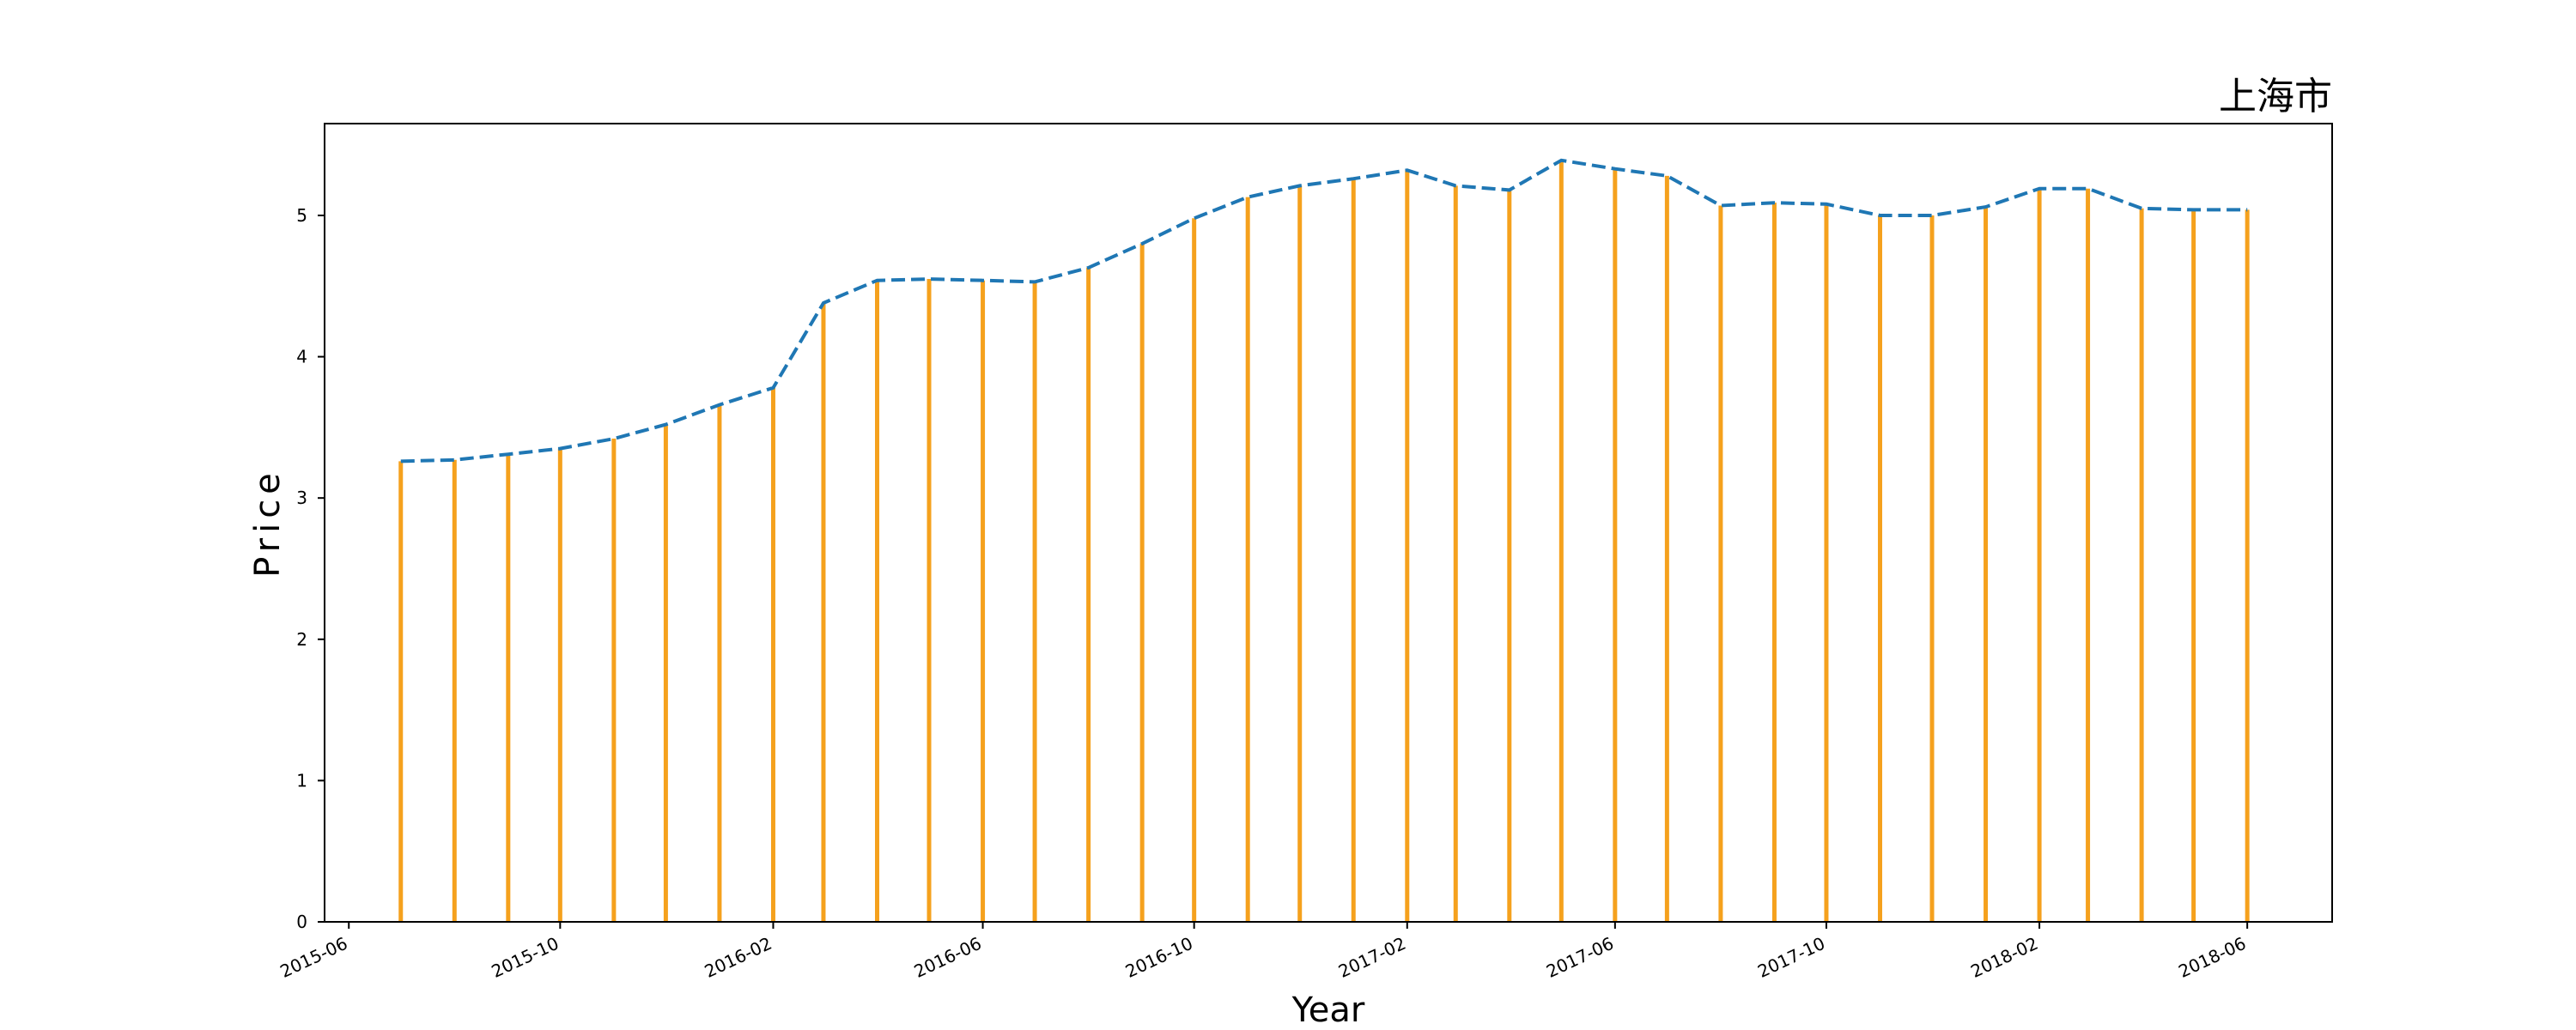  I want to click on x-tick-label: 2016-02, so click(738, 957).